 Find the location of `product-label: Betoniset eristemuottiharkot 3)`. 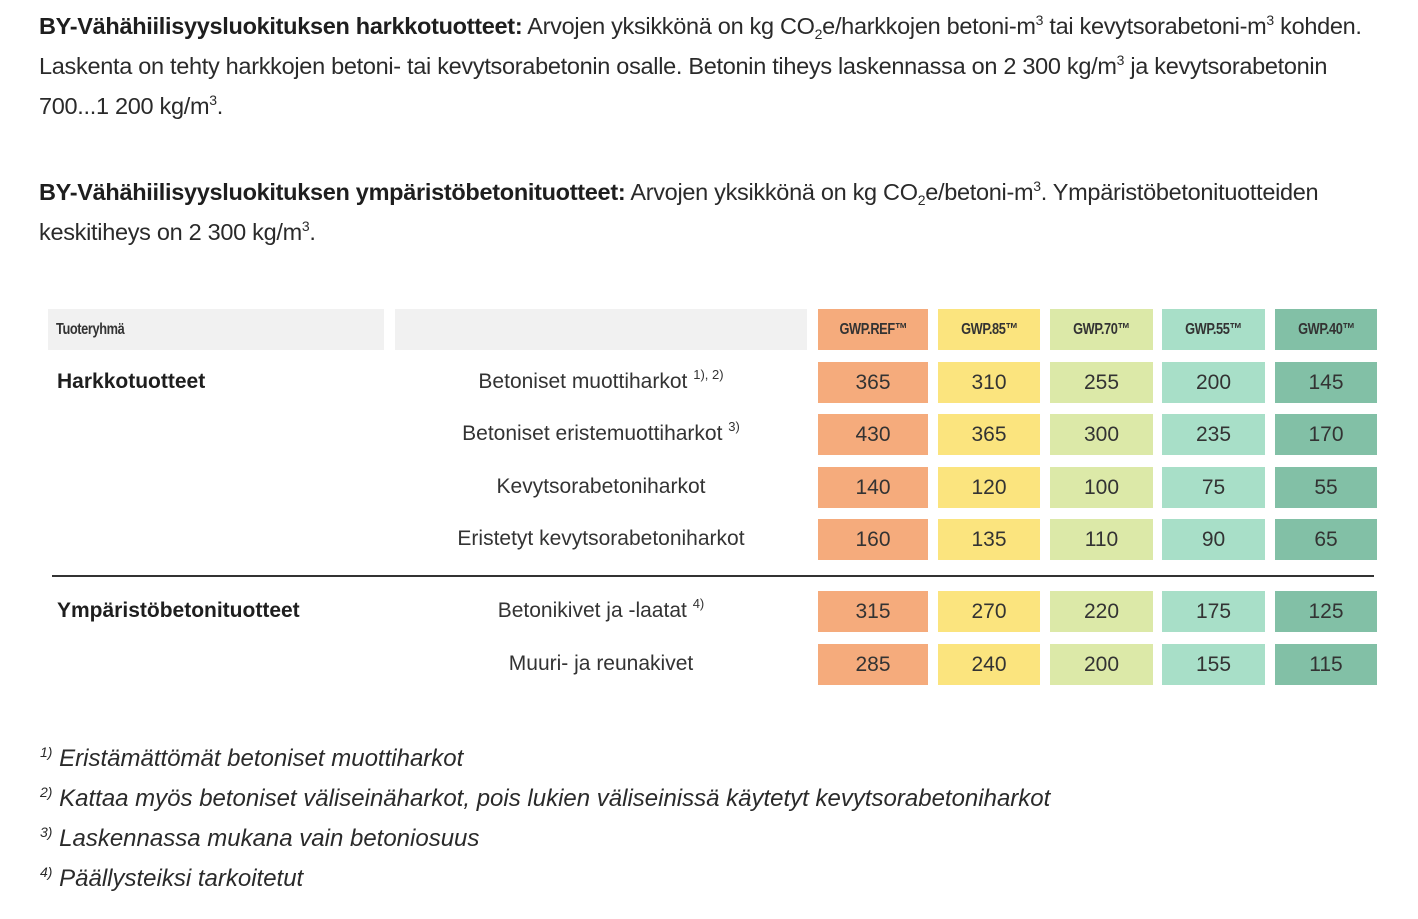

product-label: Betoniset eristemuottiharkot 3) is located at coordinates (601, 432).